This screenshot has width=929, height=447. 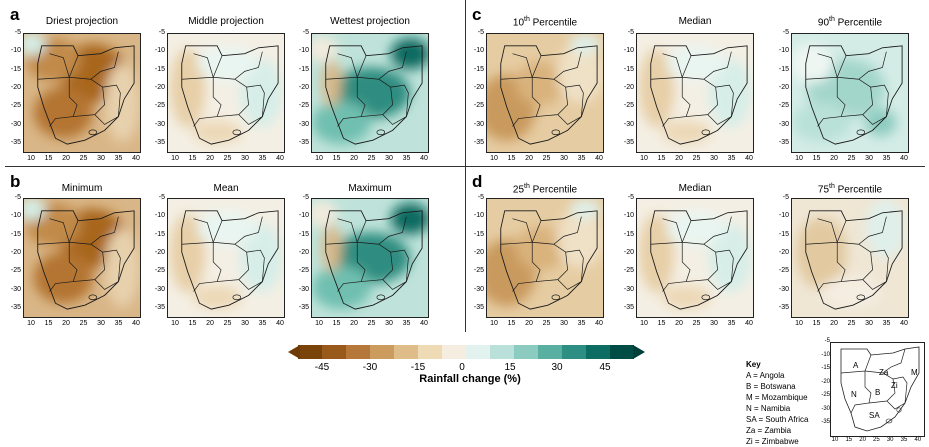 I want to click on key-map-x-tick: 15, so click(x=849, y=440).